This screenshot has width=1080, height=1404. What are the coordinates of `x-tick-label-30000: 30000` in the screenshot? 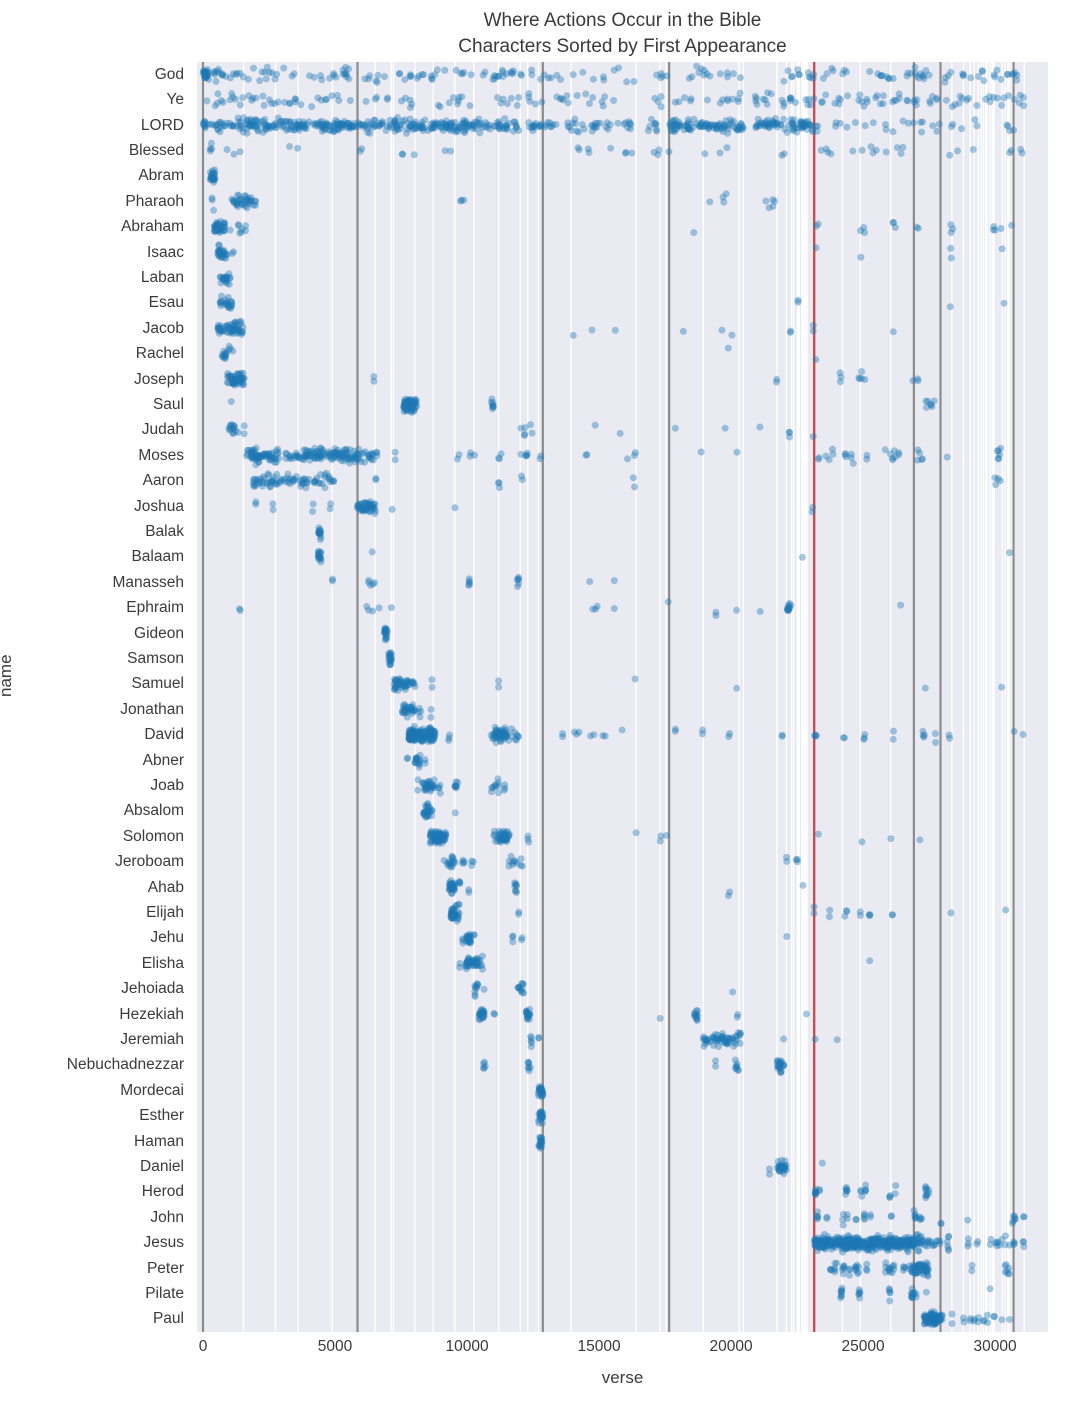 It's located at (995, 1346).